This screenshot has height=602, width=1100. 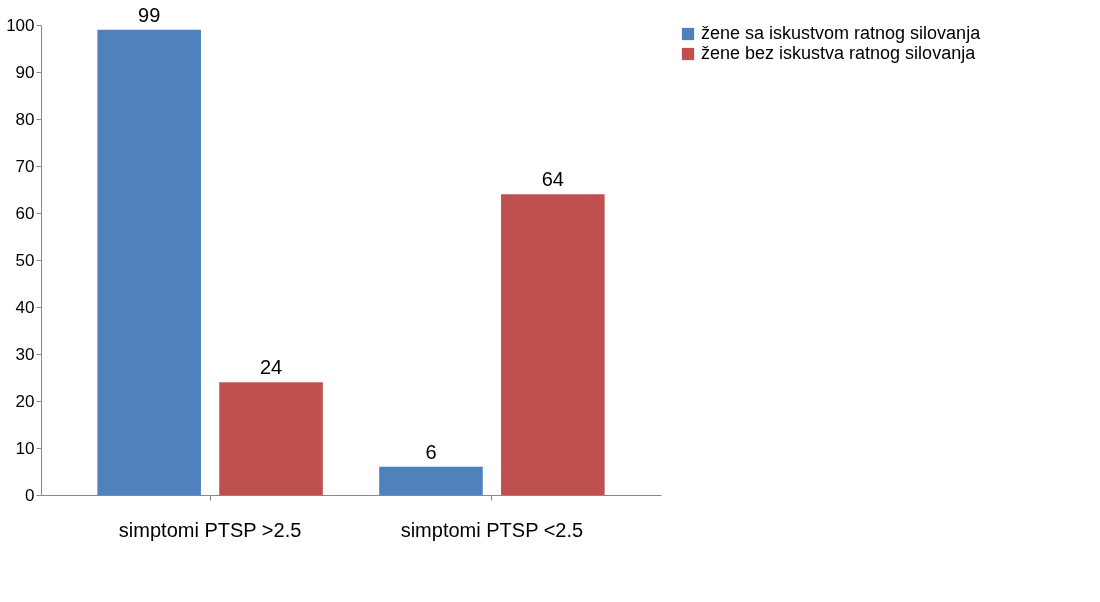 I want to click on y-tick-label: 70, so click(x=25, y=166).